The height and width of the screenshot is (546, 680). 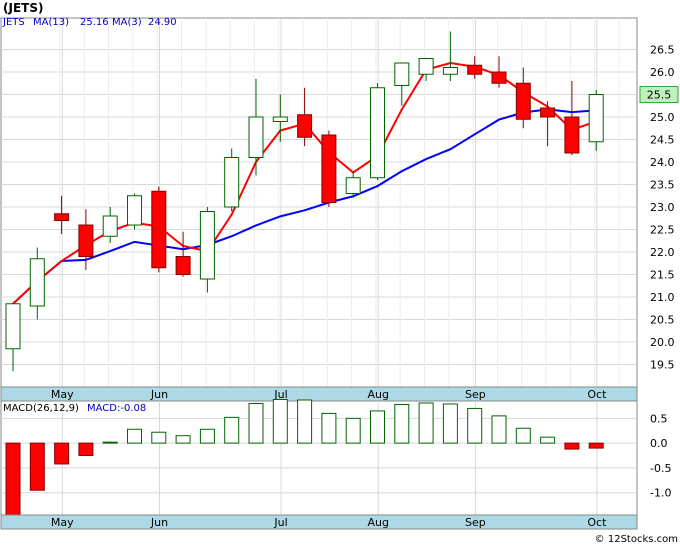 What do you see at coordinates (475, 394) in the screenshot?
I see `price-month-label: Sep` at bounding box center [475, 394].